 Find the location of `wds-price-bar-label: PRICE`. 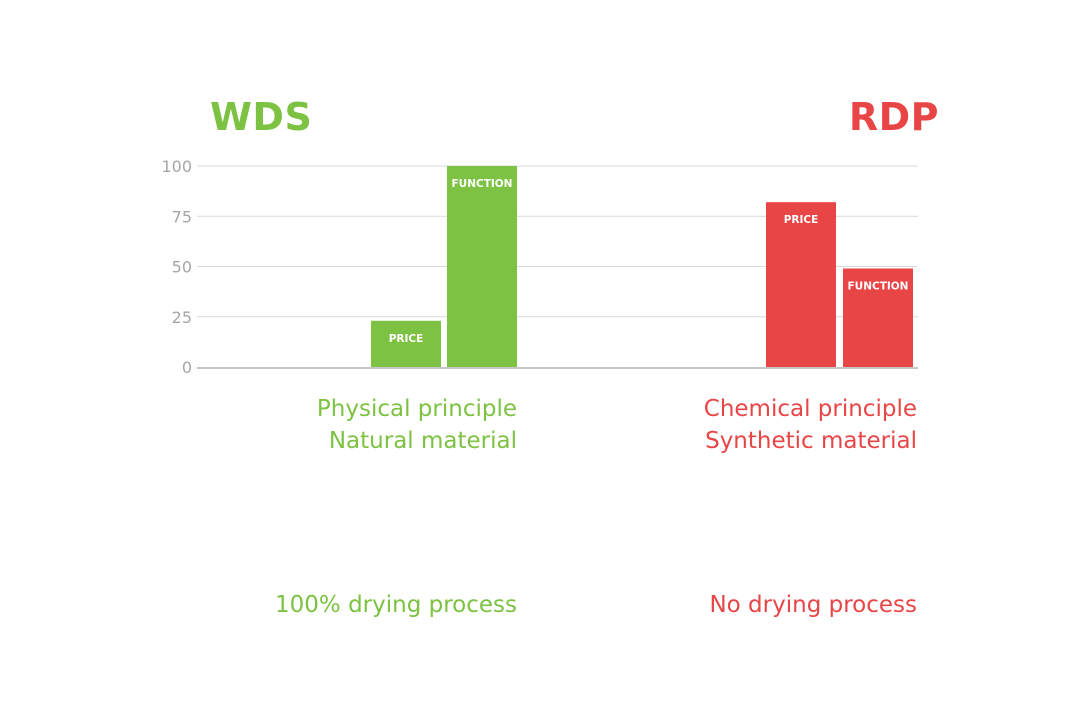

wds-price-bar-label: PRICE is located at coordinates (406, 339).